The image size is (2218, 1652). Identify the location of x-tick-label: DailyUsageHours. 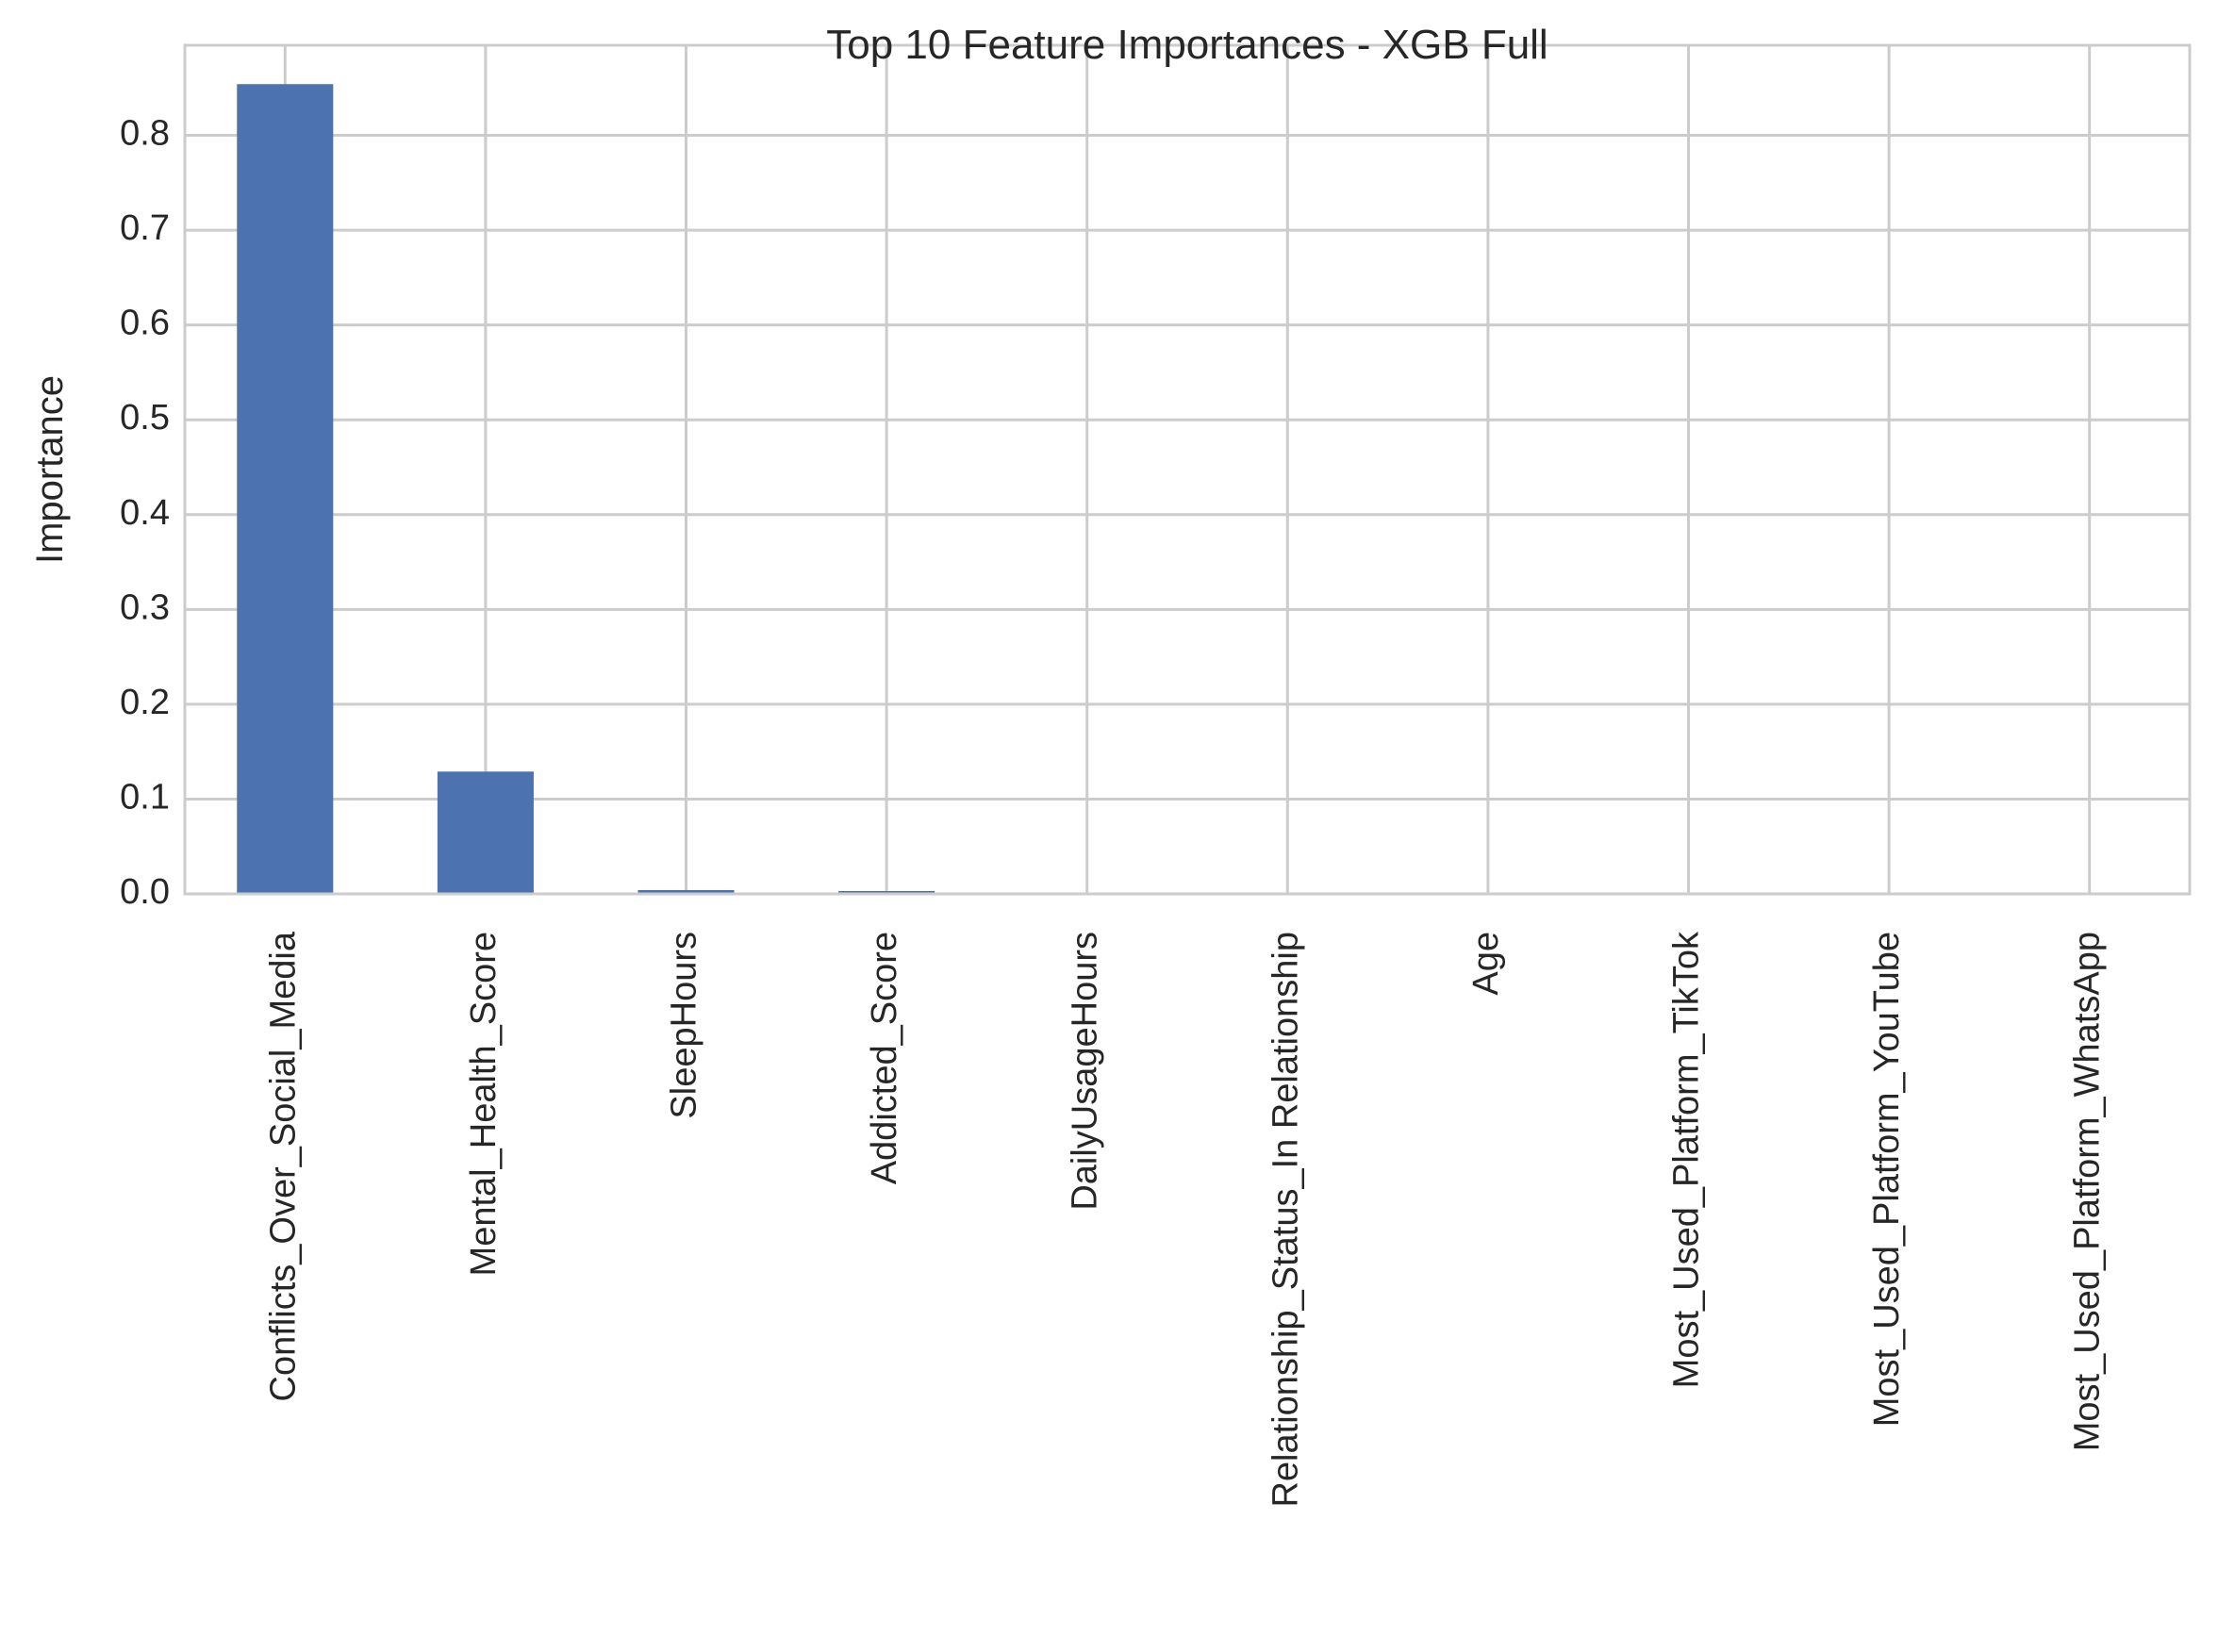
(1085, 1071).